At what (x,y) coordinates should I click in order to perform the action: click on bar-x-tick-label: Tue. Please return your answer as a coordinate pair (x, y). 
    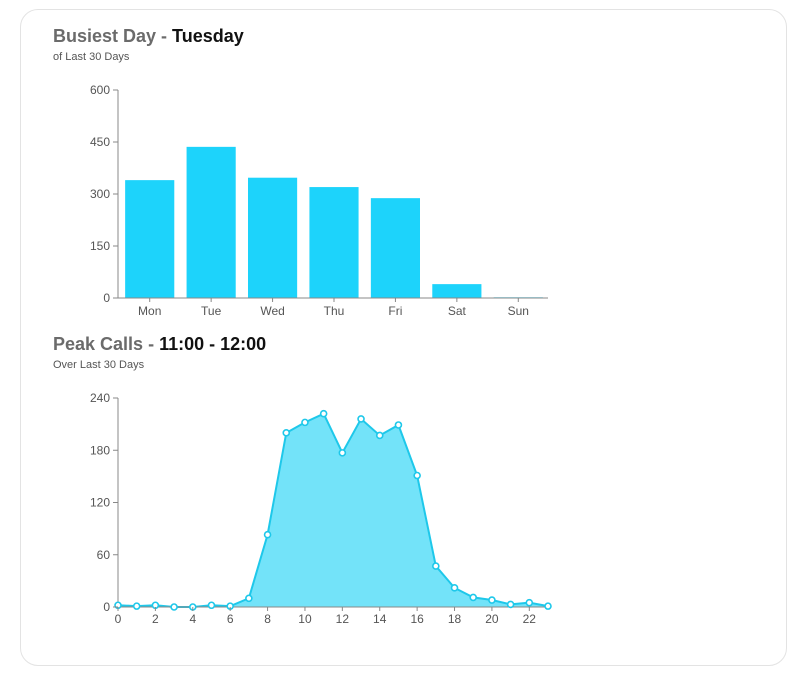
    Looking at the image, I should click on (211, 311).